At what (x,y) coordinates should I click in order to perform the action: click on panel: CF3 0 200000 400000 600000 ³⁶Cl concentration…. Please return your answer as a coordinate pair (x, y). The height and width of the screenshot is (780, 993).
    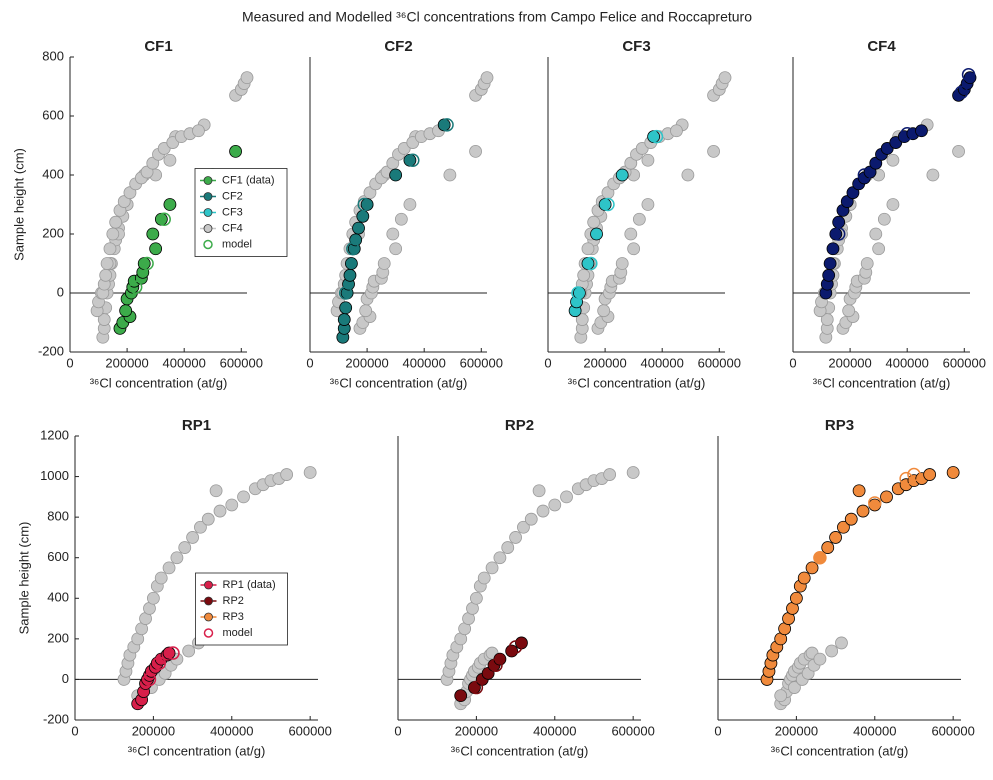
    Looking at the image, I should click on (642, 214).